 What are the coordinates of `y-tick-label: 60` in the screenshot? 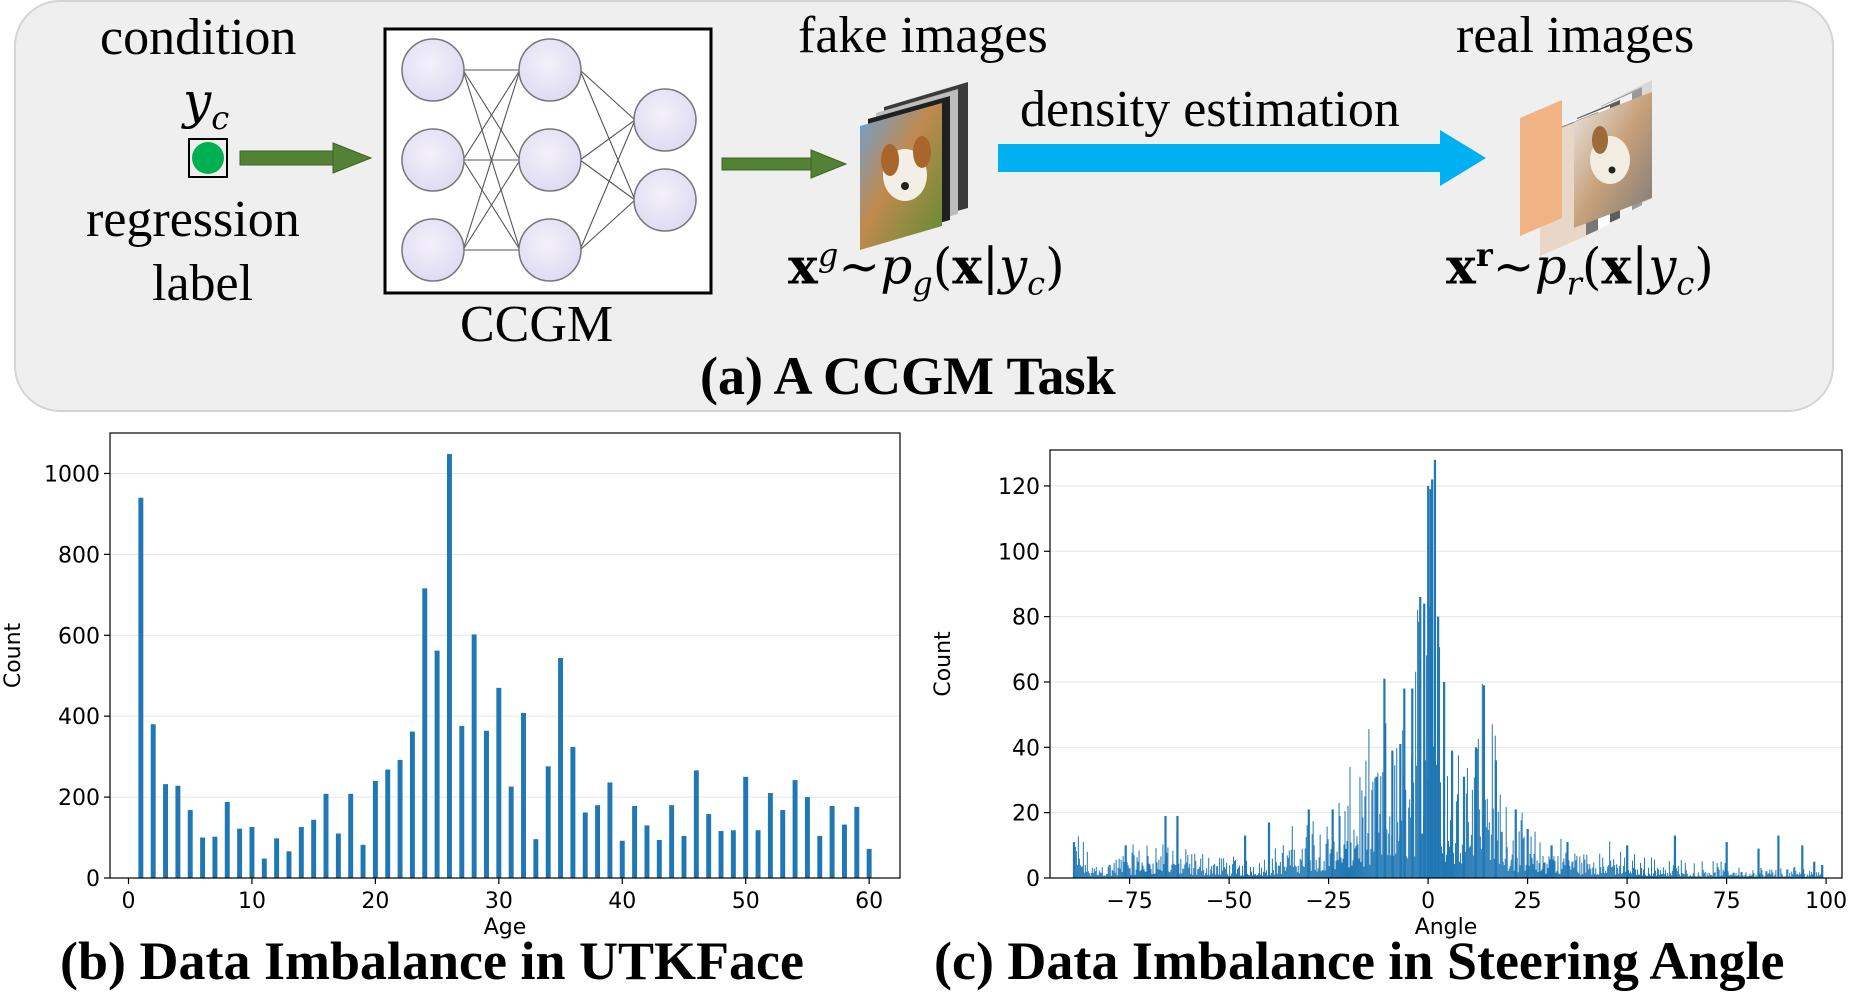 It's located at (1026, 683).